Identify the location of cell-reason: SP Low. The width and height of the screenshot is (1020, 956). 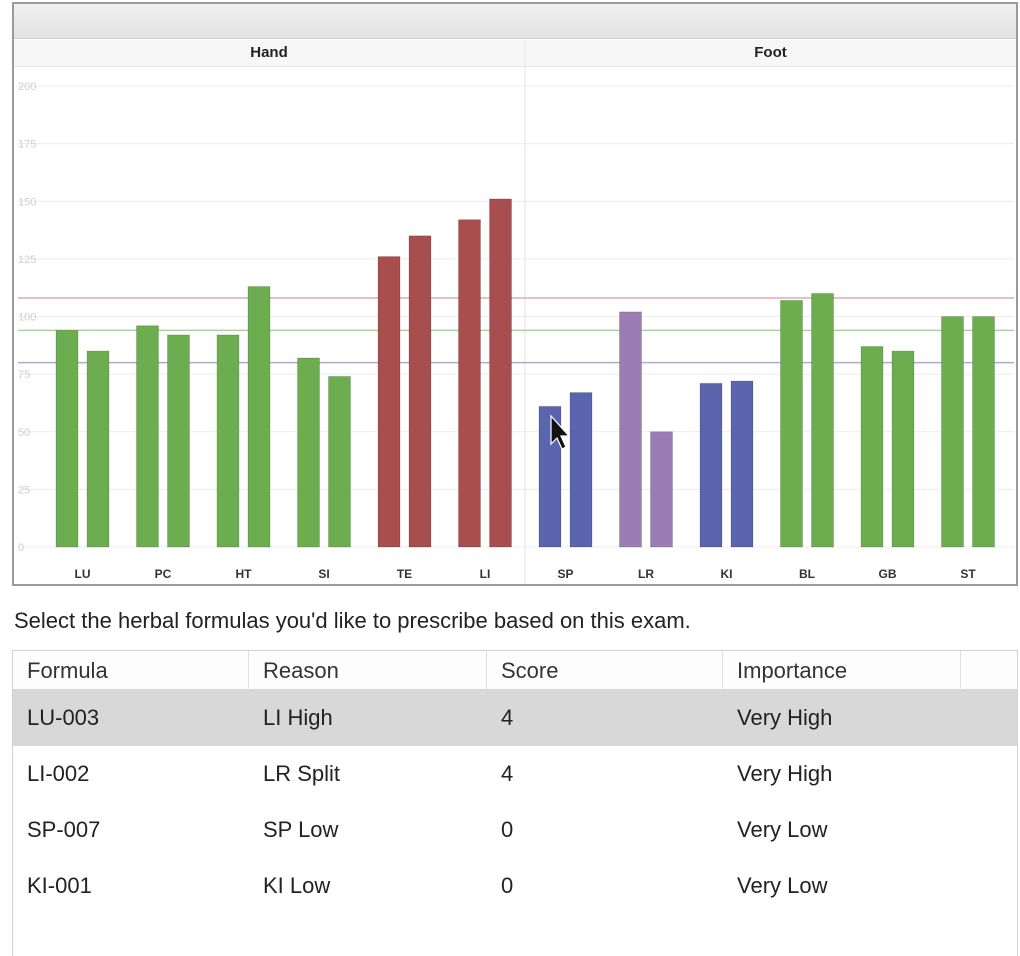
(301, 829).